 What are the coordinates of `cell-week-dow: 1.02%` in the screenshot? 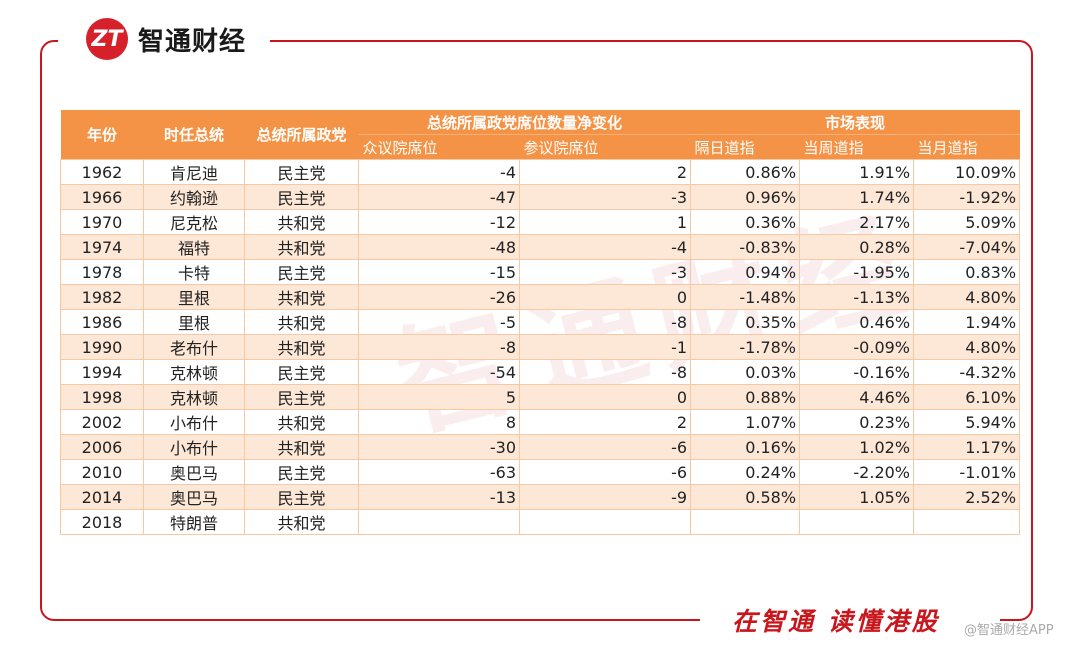 It's located at (857, 447).